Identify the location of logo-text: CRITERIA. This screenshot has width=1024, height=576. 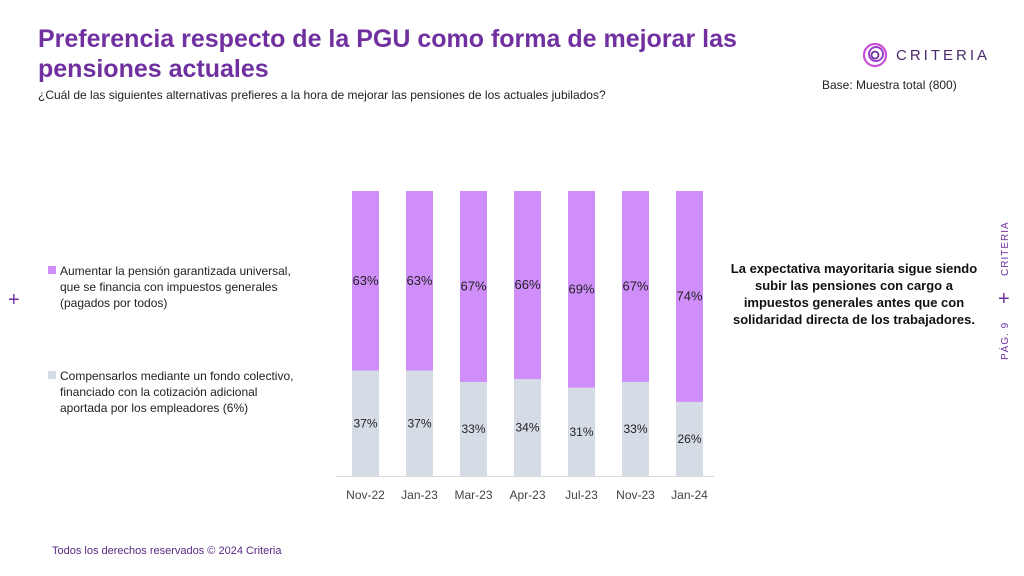
(943, 55).